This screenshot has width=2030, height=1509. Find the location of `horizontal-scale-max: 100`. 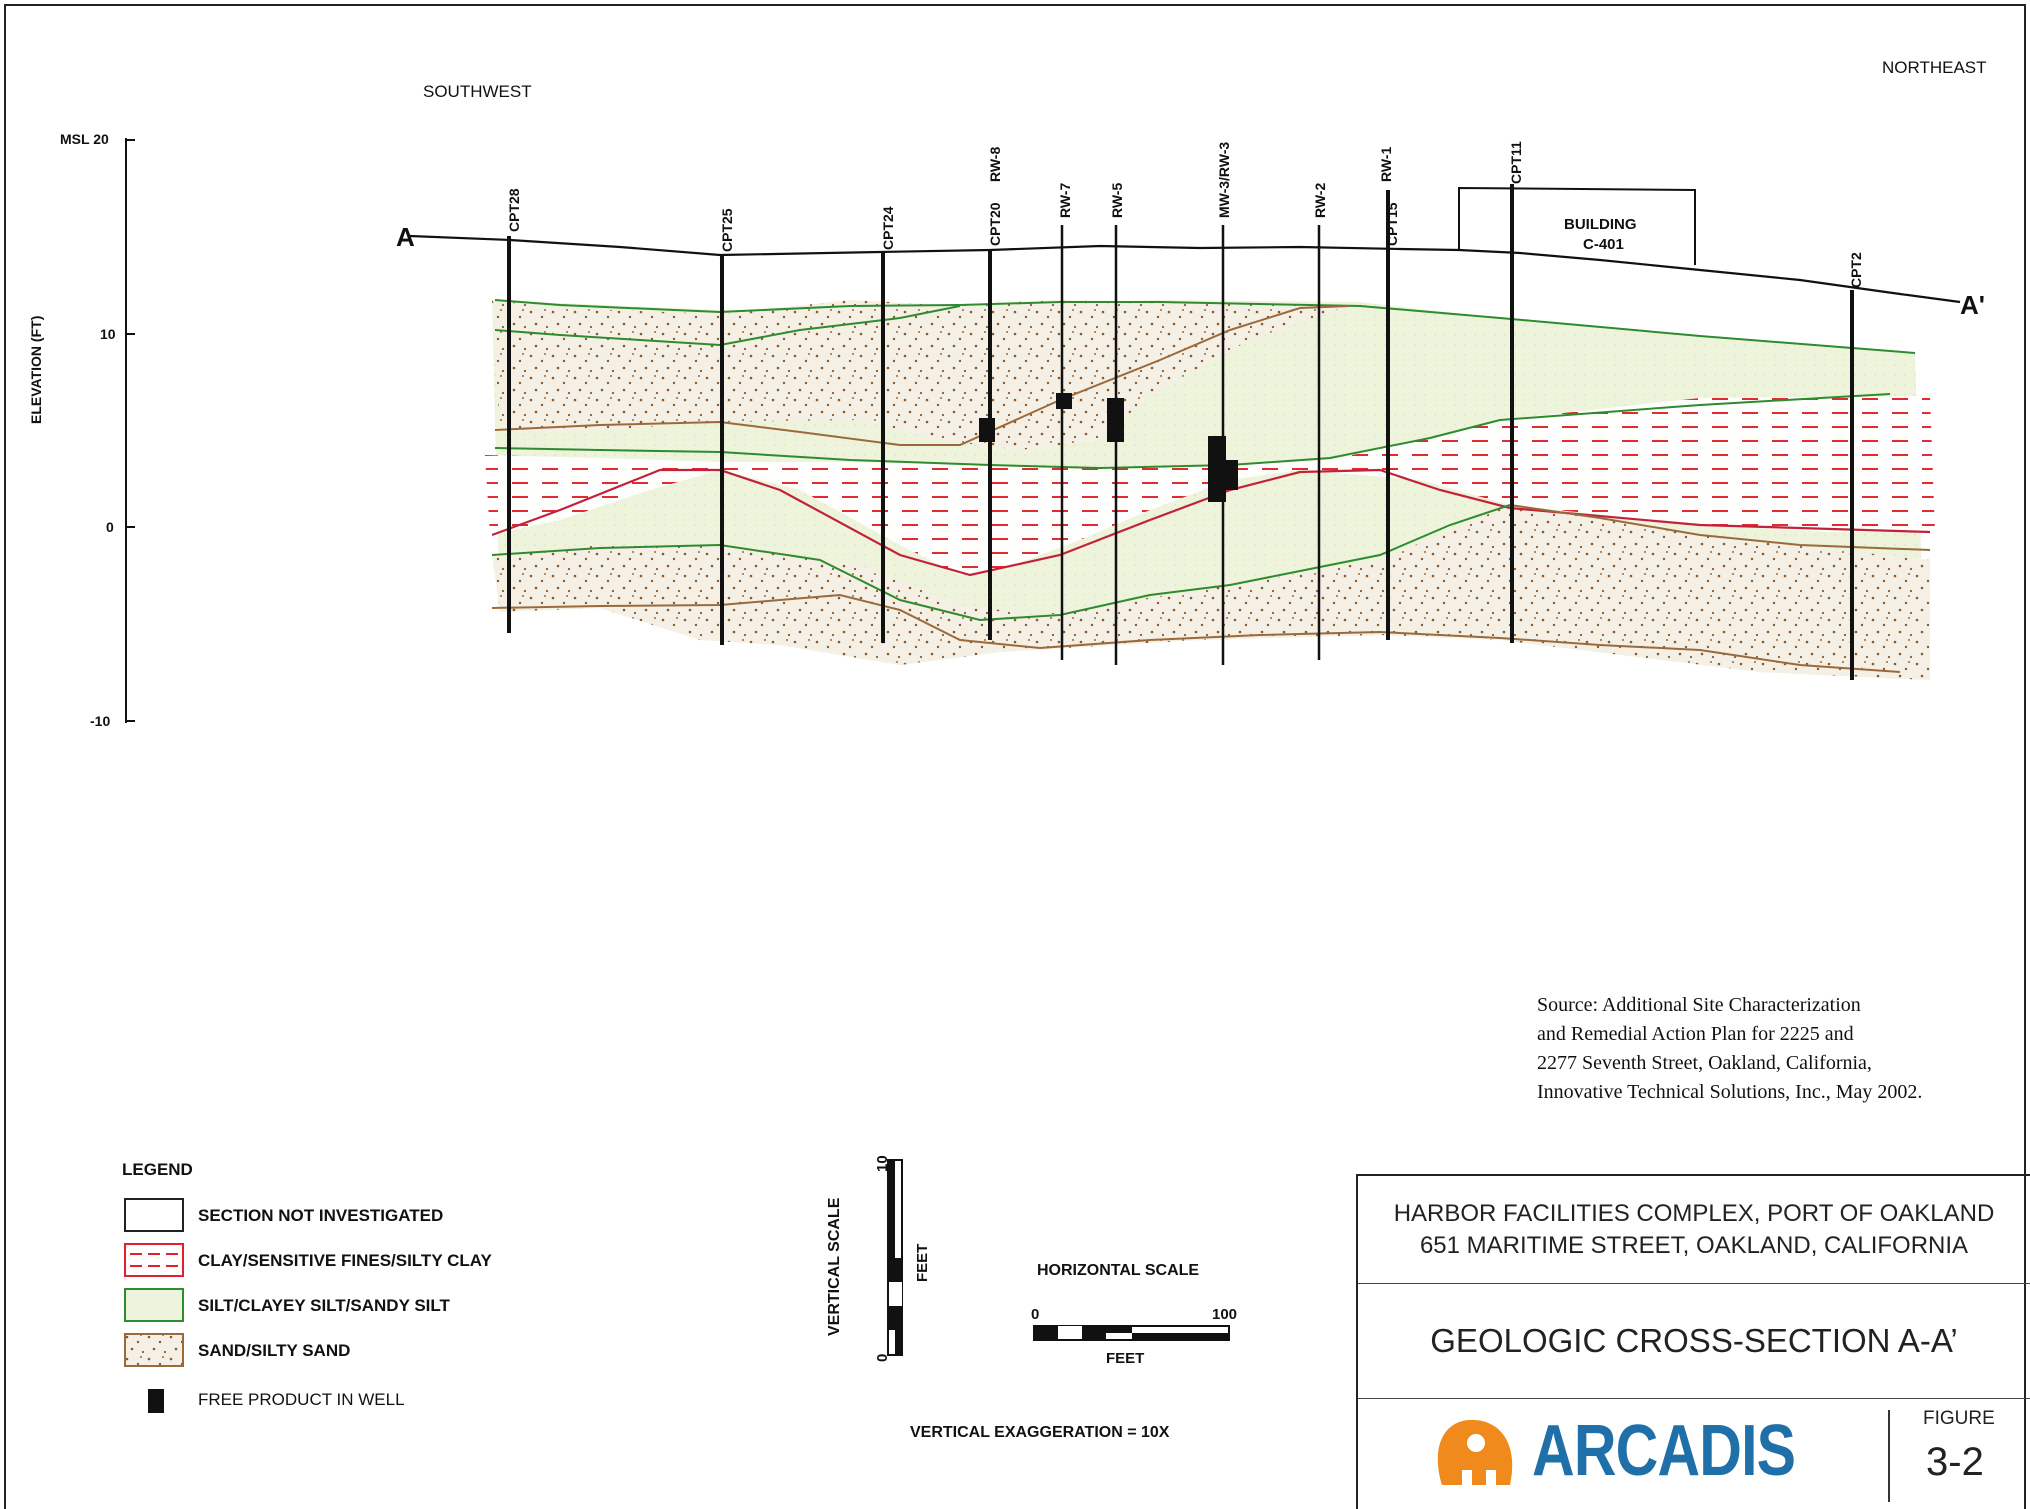

horizontal-scale-max: 100 is located at coordinates (1225, 1314).